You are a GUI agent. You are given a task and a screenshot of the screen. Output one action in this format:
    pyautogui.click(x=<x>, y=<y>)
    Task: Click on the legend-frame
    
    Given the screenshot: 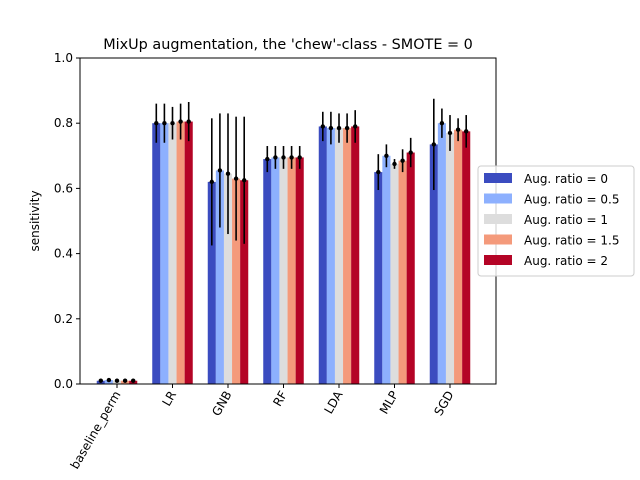 What is the action you would take?
    pyautogui.click(x=556, y=221)
    